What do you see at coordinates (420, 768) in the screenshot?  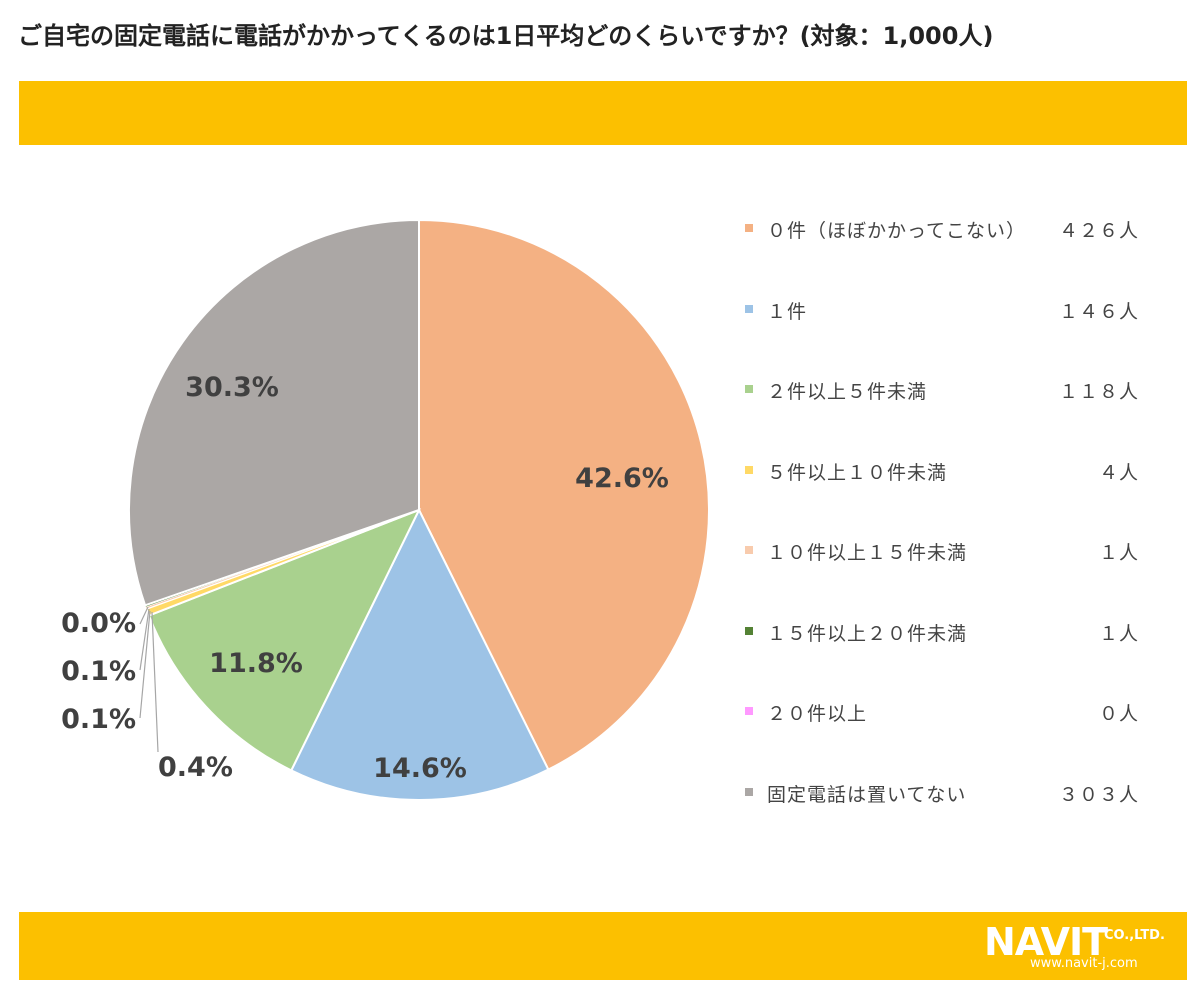 I see `data-label-1: 14.6%` at bounding box center [420, 768].